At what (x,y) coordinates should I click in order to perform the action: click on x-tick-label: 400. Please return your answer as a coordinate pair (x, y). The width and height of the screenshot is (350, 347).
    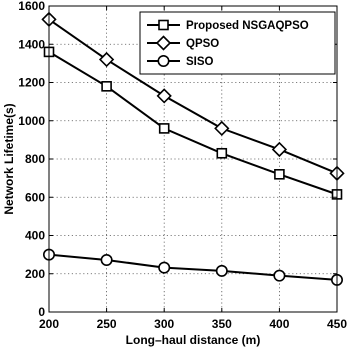
    Looking at the image, I should click on (279, 324).